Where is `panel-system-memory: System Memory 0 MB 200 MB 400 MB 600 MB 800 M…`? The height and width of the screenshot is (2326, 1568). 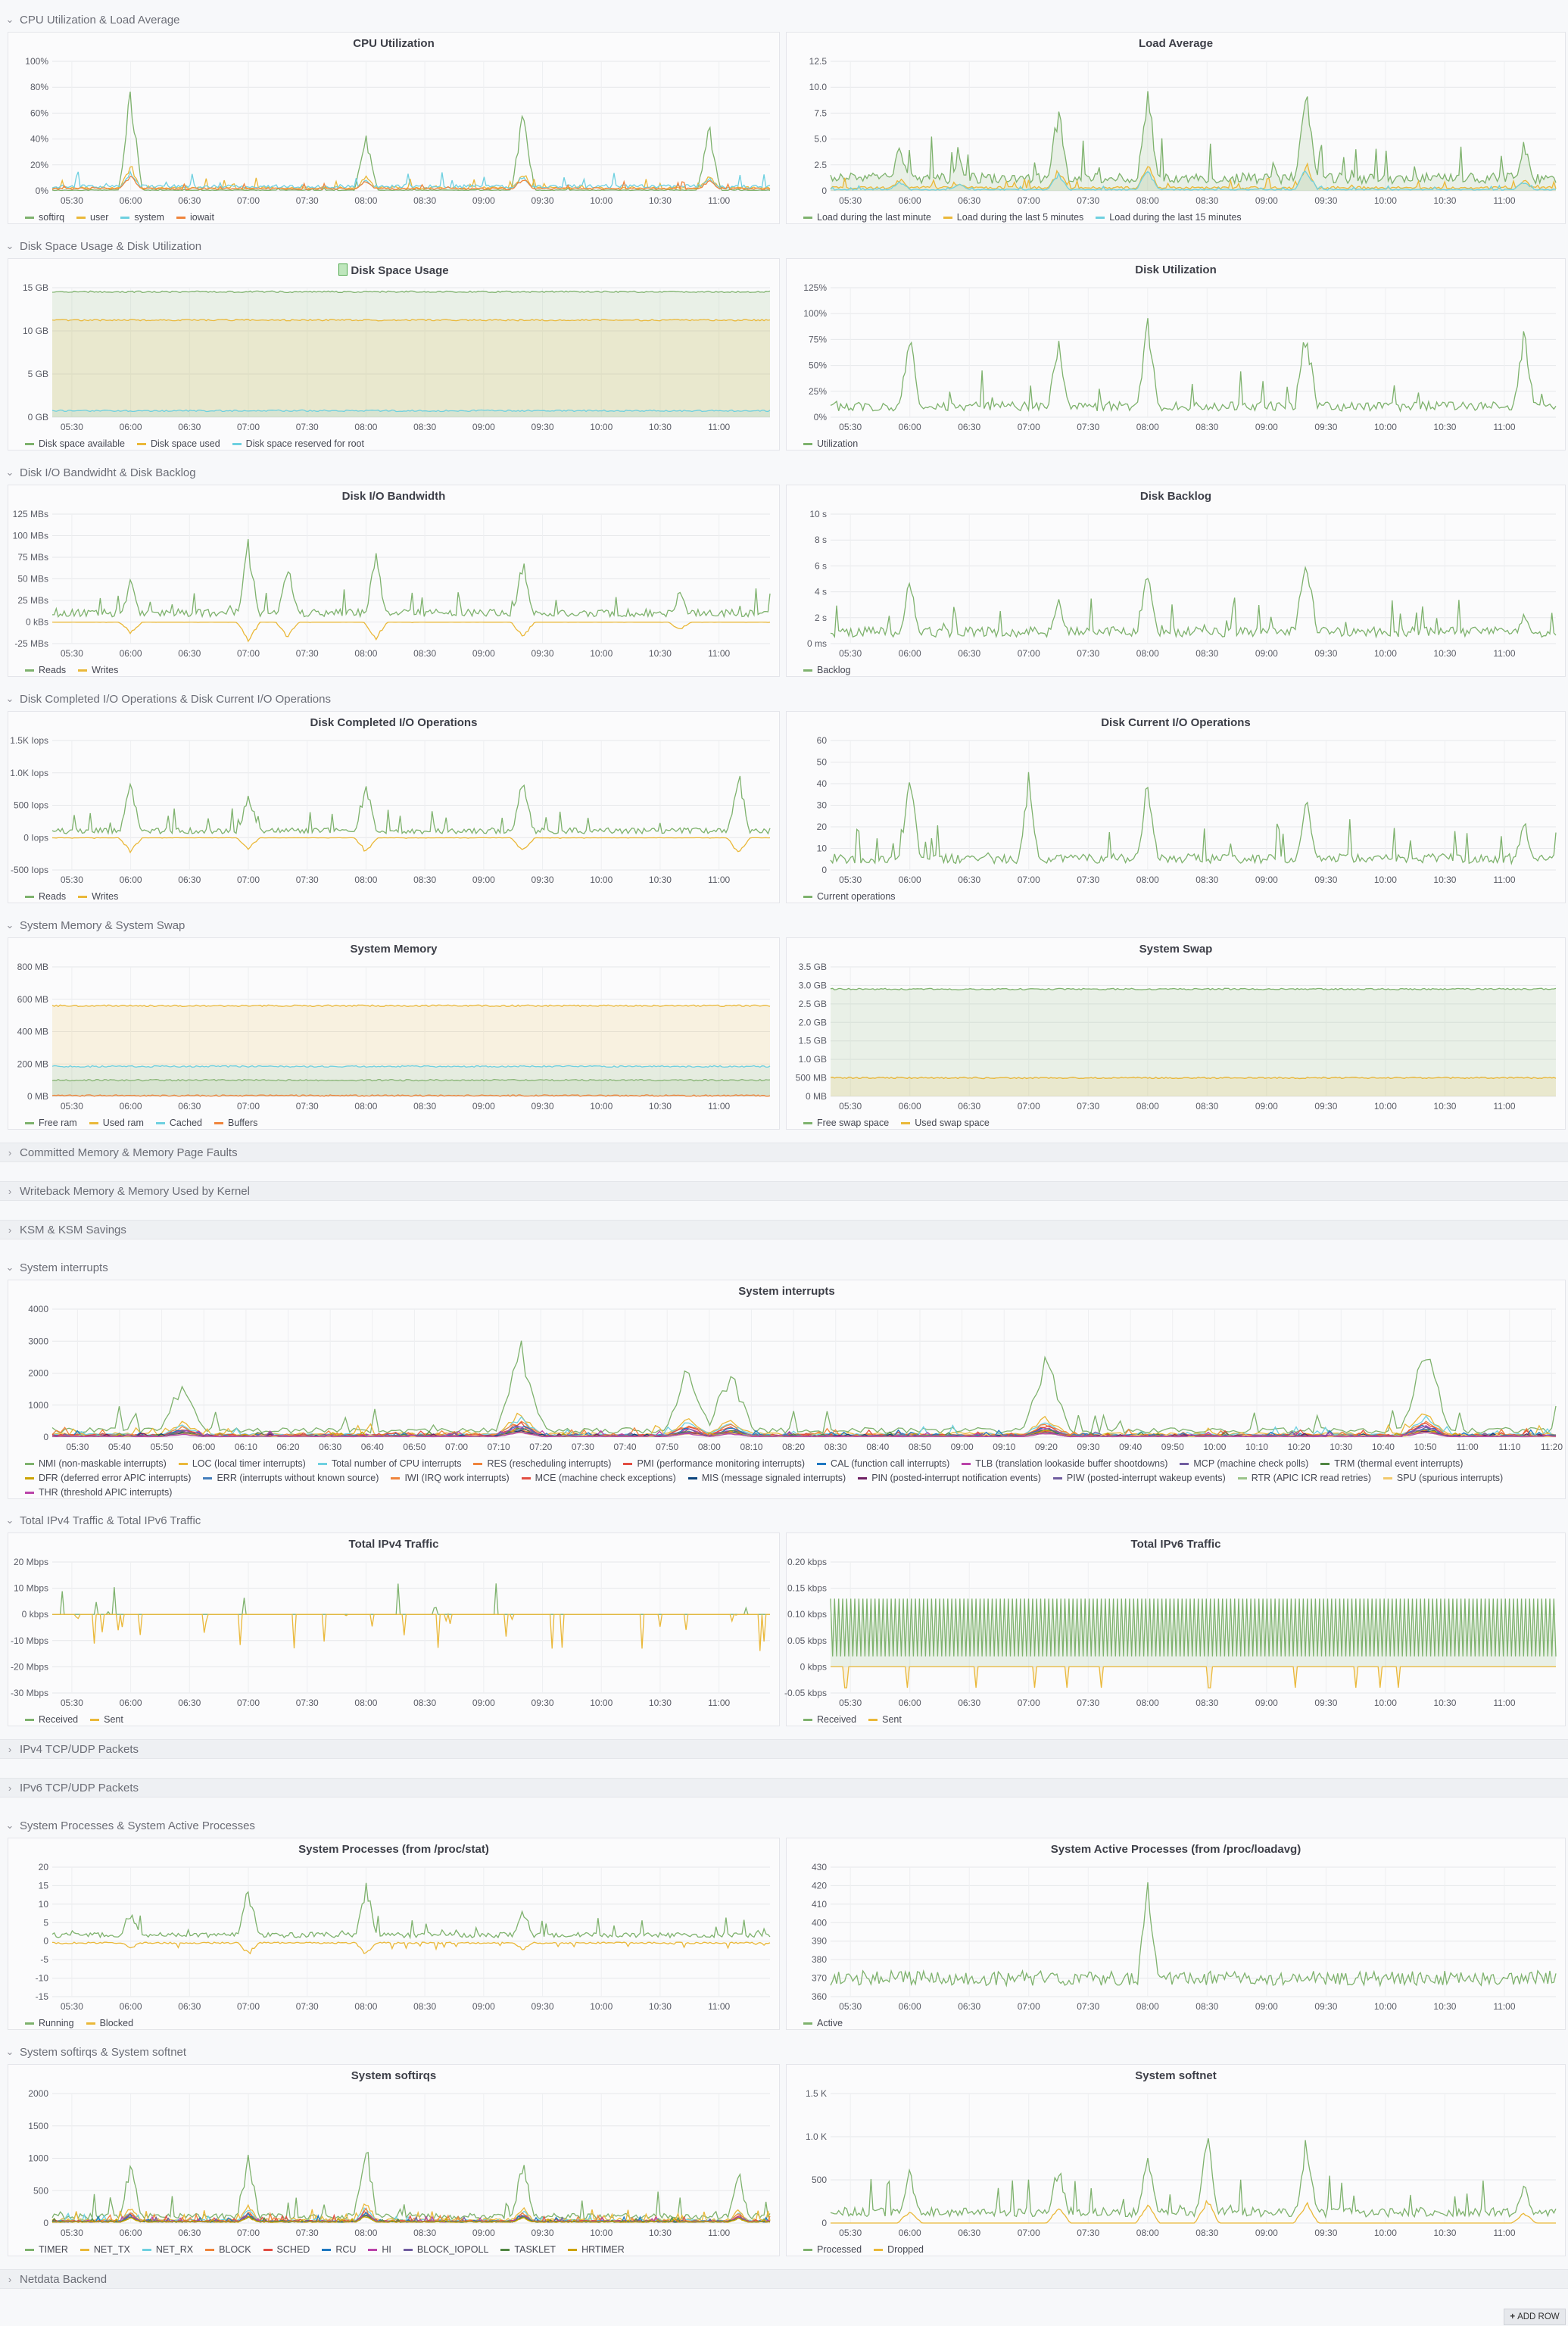
panel-system-memory: System Memory 0 MB 200 MB 400 MB 600 MB 800 M… is located at coordinates (394, 1034).